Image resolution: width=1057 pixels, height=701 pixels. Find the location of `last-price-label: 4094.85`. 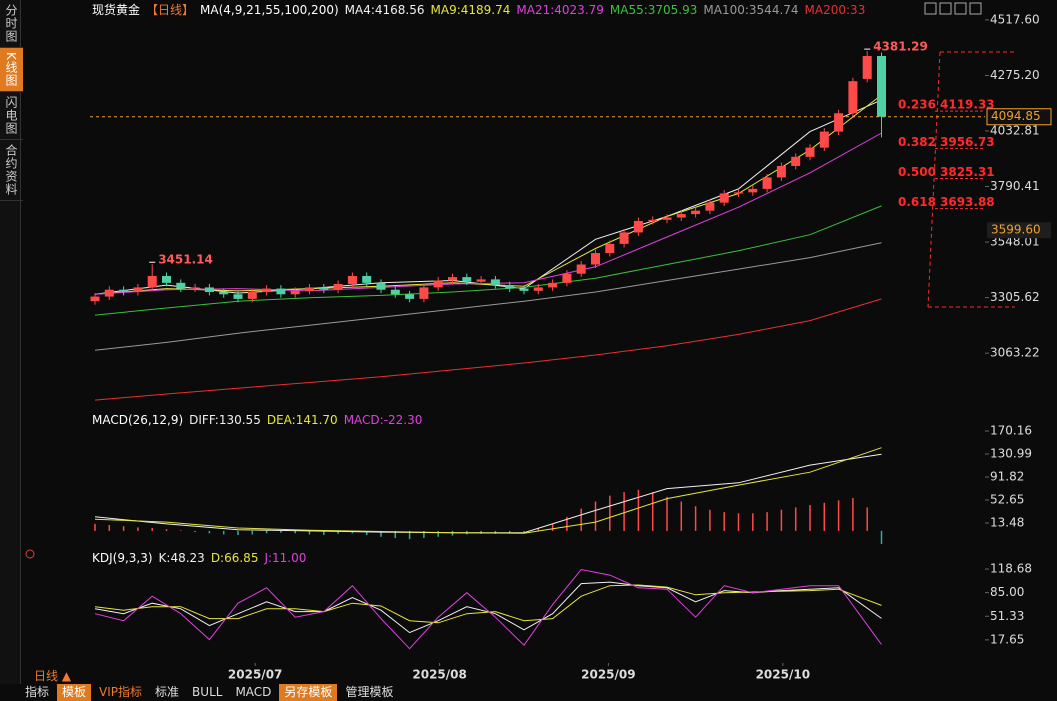

last-price-label: 4094.85 is located at coordinates (1016, 116).